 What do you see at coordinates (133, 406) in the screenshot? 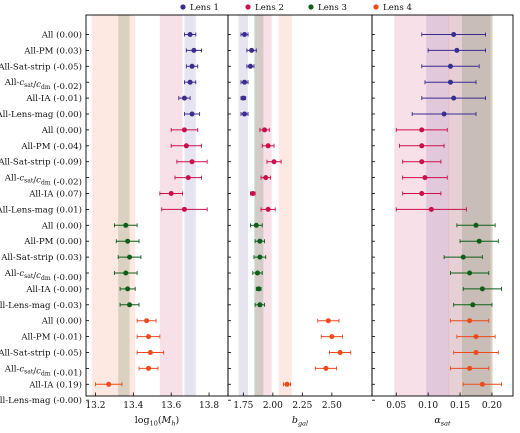
I see `x-tick-label: 13.4` at bounding box center [133, 406].